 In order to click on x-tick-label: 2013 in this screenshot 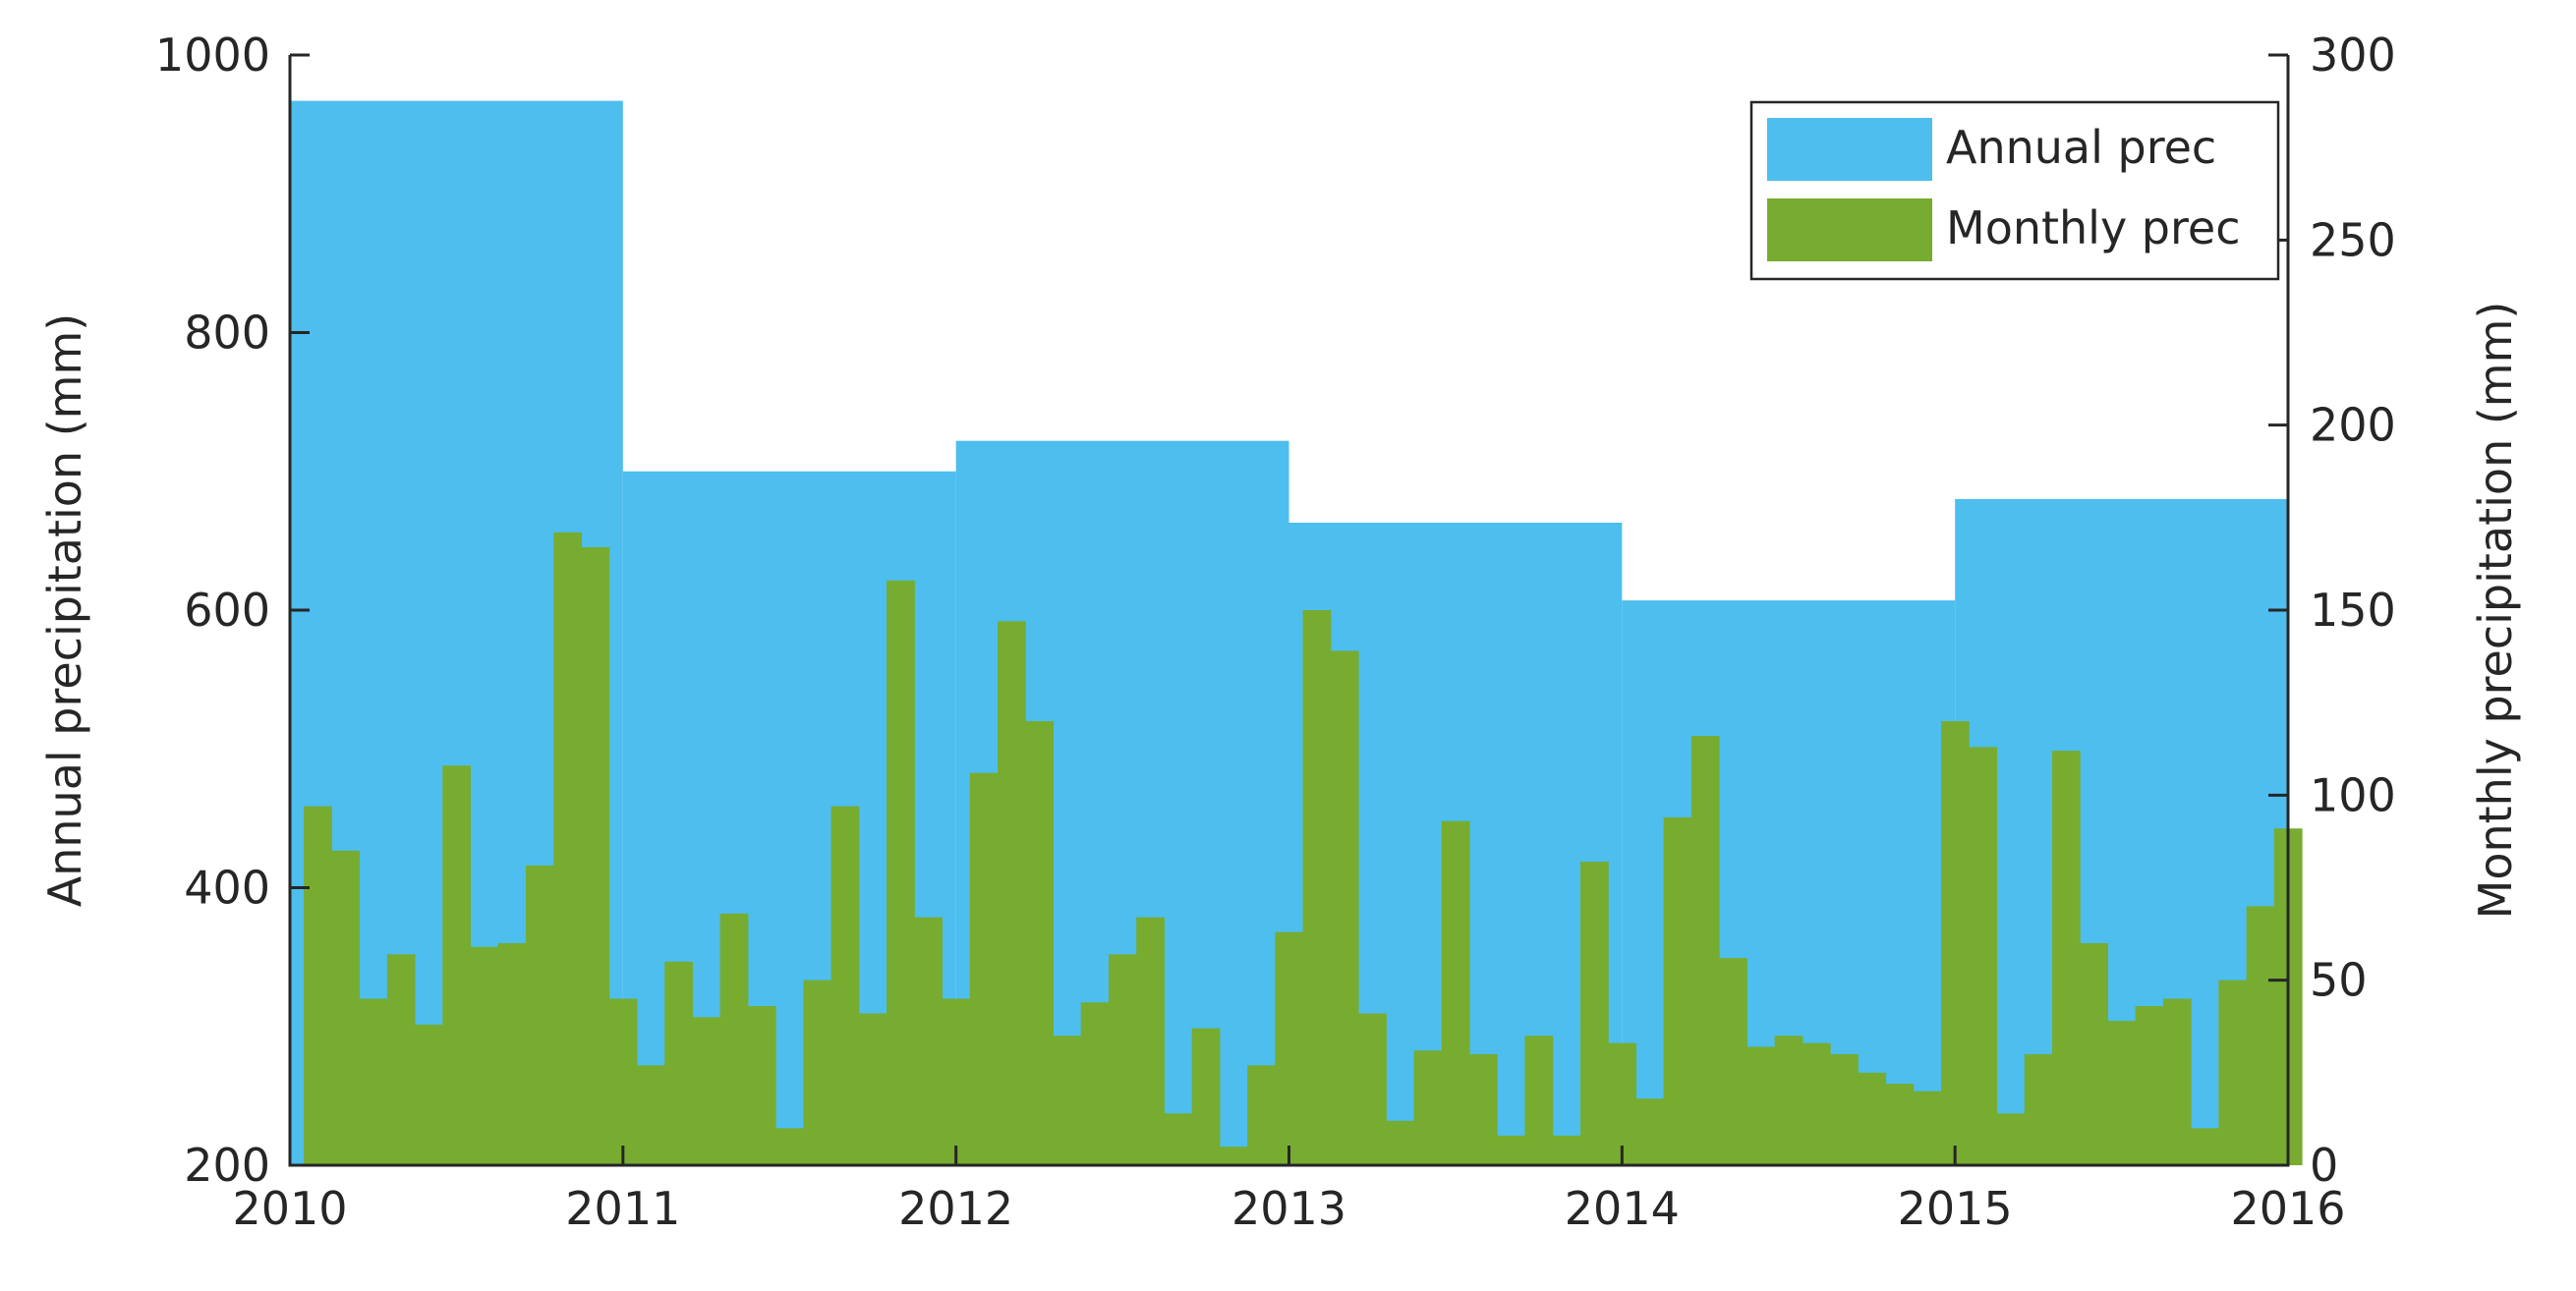, I will do `click(1289, 1208)`.